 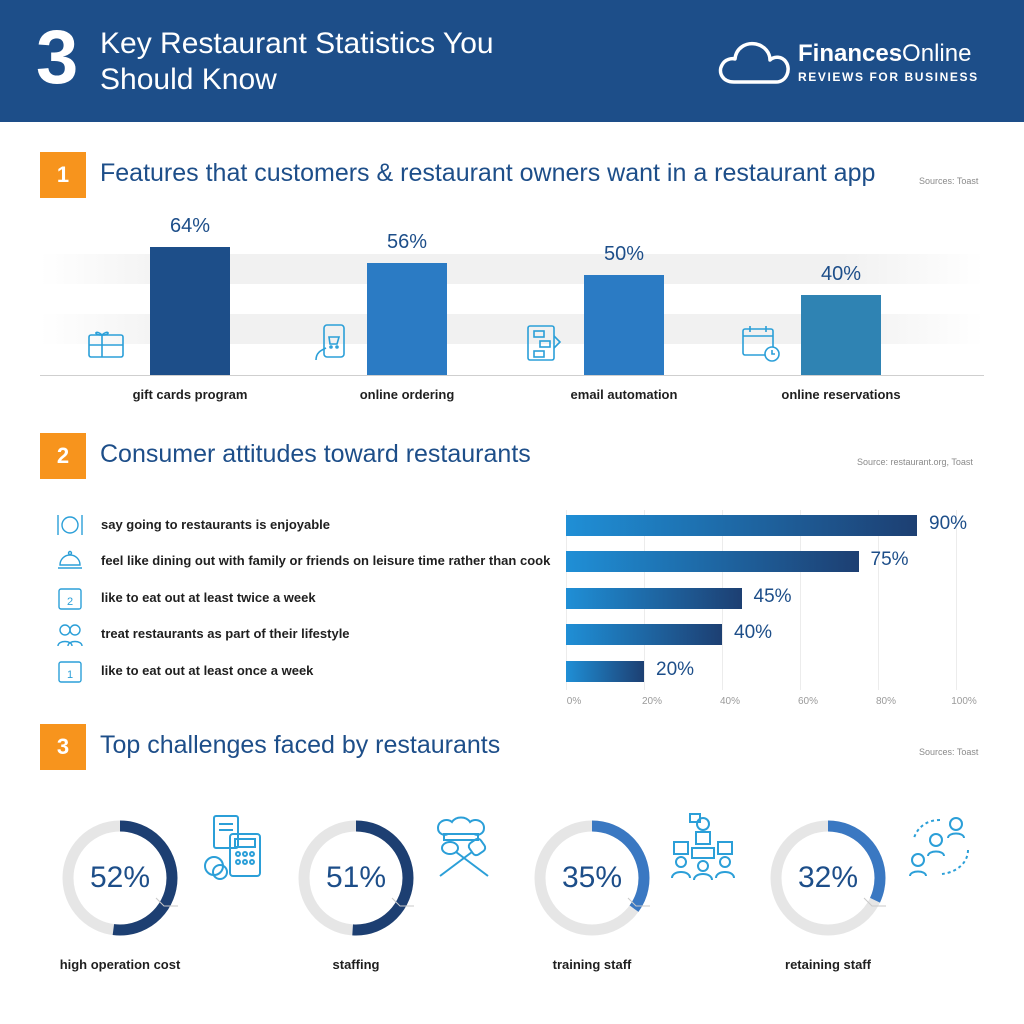 I want to click on x-tick-label: 60%, so click(x=807, y=701).